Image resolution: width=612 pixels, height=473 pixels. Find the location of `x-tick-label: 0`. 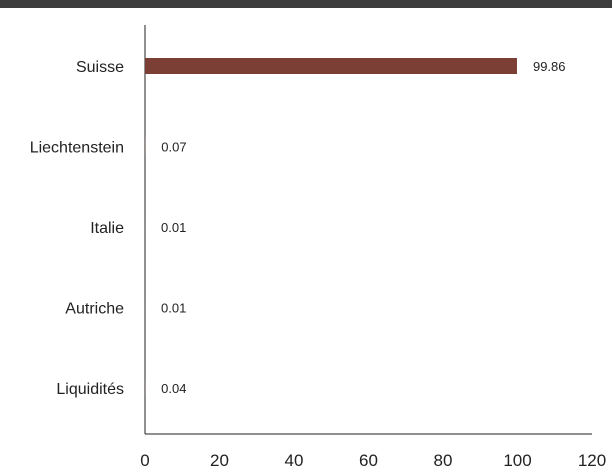

x-tick-label: 0 is located at coordinates (144, 460).